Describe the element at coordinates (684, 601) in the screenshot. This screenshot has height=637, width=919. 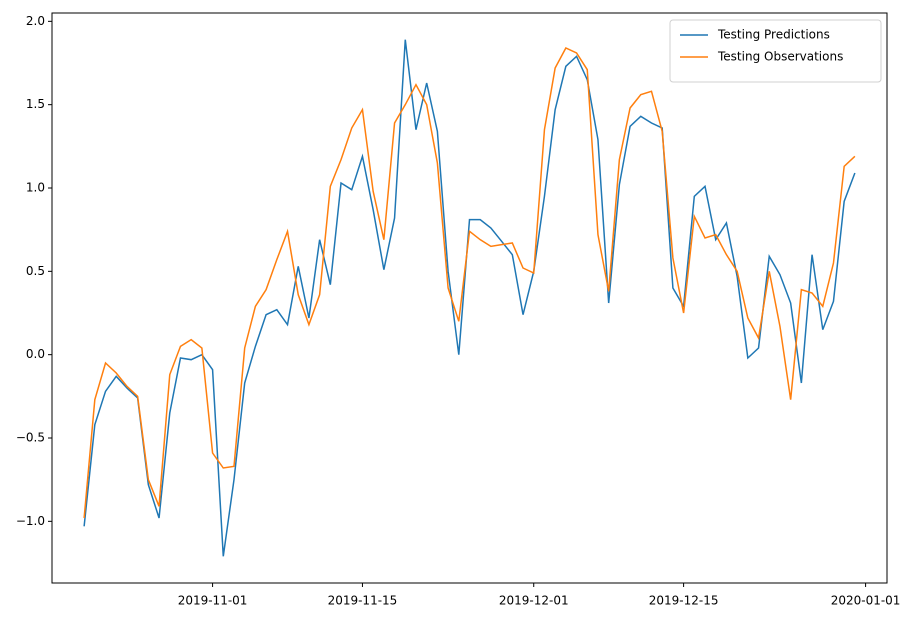
I see `x-tick-label: 2019-12-15` at that location.